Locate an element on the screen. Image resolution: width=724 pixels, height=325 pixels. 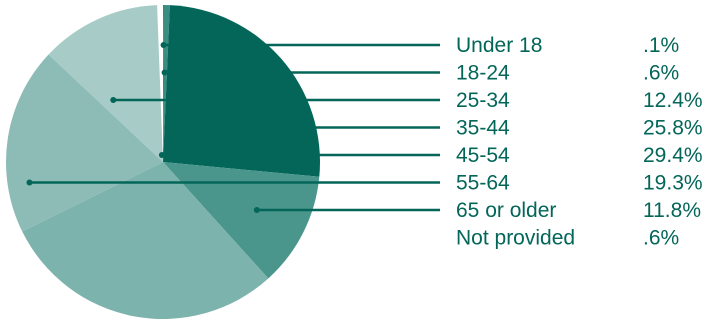
legend-value-65-or-older: 11.8% is located at coordinates (672, 210).